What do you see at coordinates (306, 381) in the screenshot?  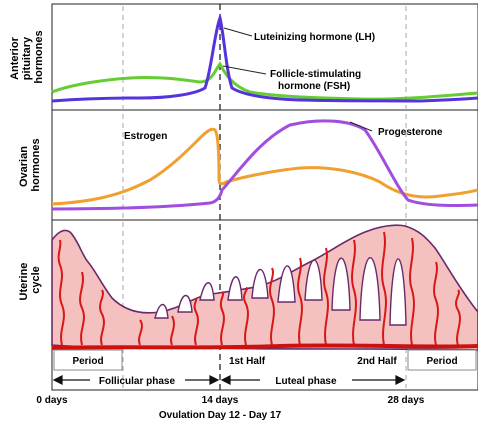 I see `luteal-phase-label: Luteal phase` at bounding box center [306, 381].